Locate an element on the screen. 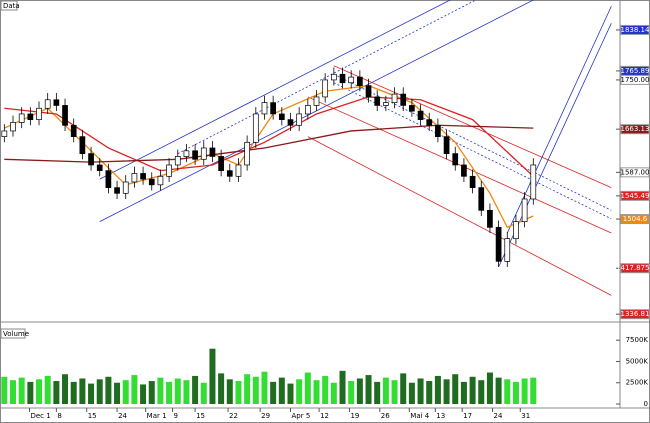 This screenshot has height=423, width=650. y-tick-label: 1587.00 is located at coordinates (635, 172).